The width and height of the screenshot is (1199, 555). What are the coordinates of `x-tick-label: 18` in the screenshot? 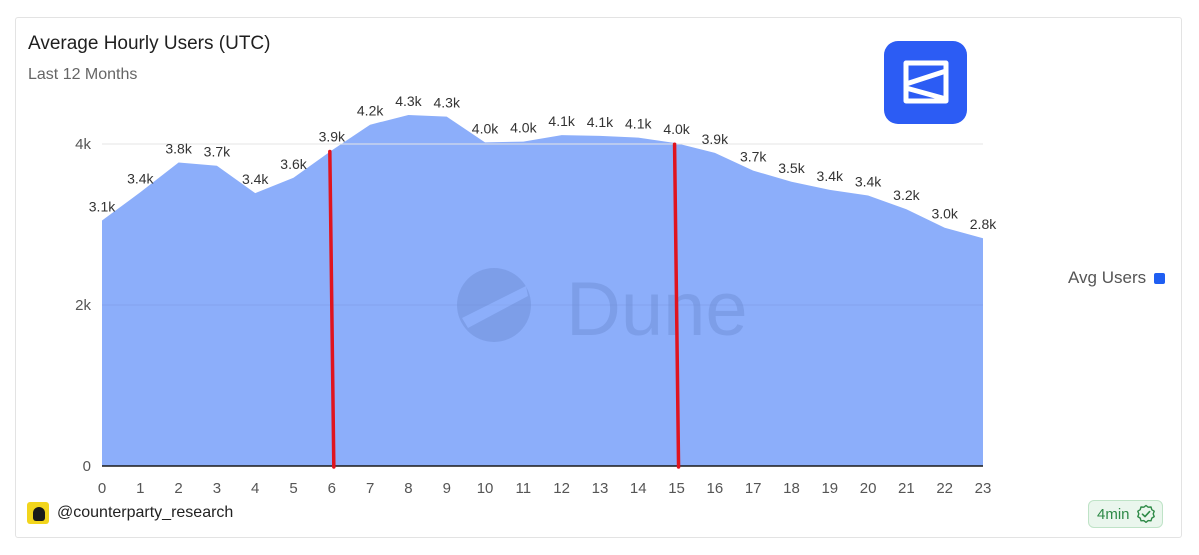 It's located at (791, 488).